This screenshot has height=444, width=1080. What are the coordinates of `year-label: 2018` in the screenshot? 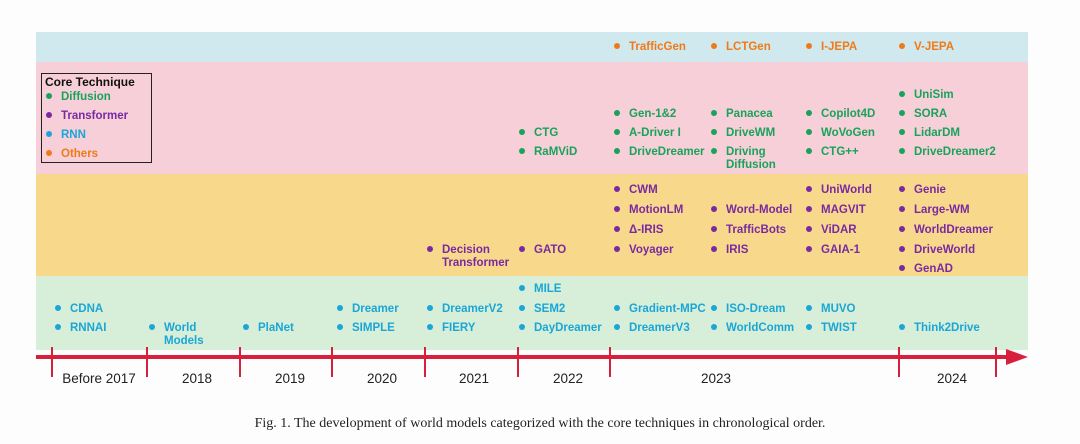 It's located at (197, 378).